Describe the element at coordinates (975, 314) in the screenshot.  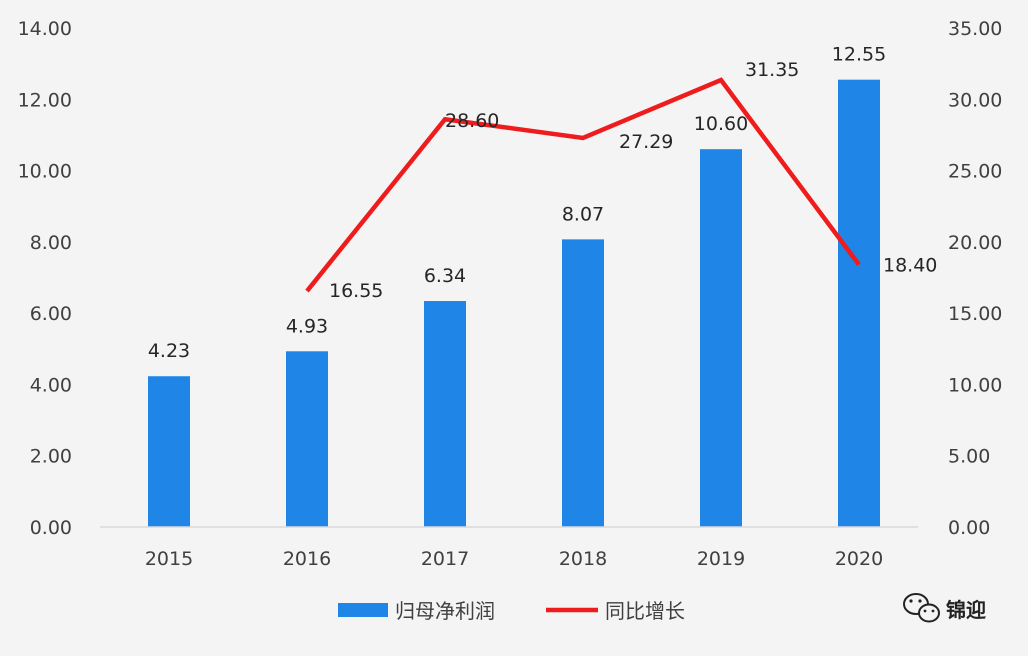
I see `y-right-tick-label: 15.00` at that location.